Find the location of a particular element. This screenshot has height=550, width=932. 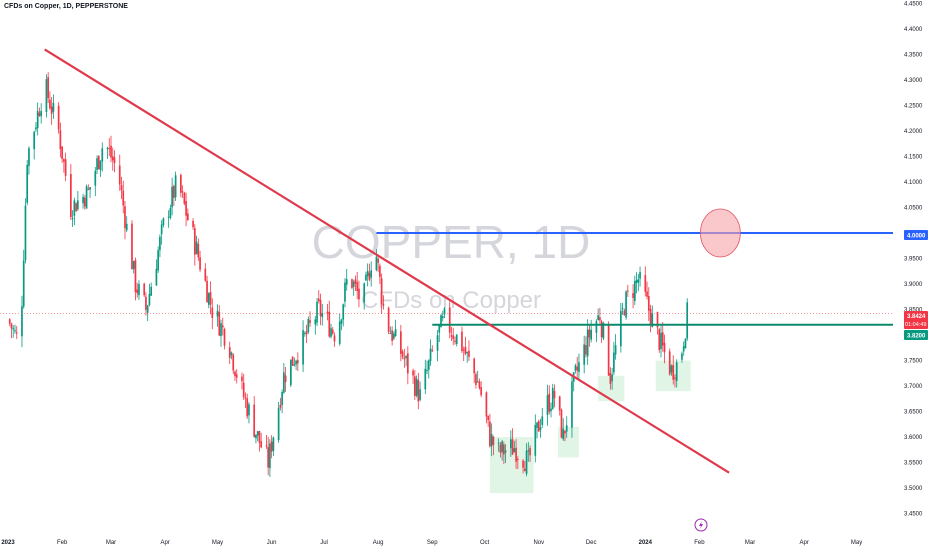

time-tick-label: Mar is located at coordinates (111, 543).